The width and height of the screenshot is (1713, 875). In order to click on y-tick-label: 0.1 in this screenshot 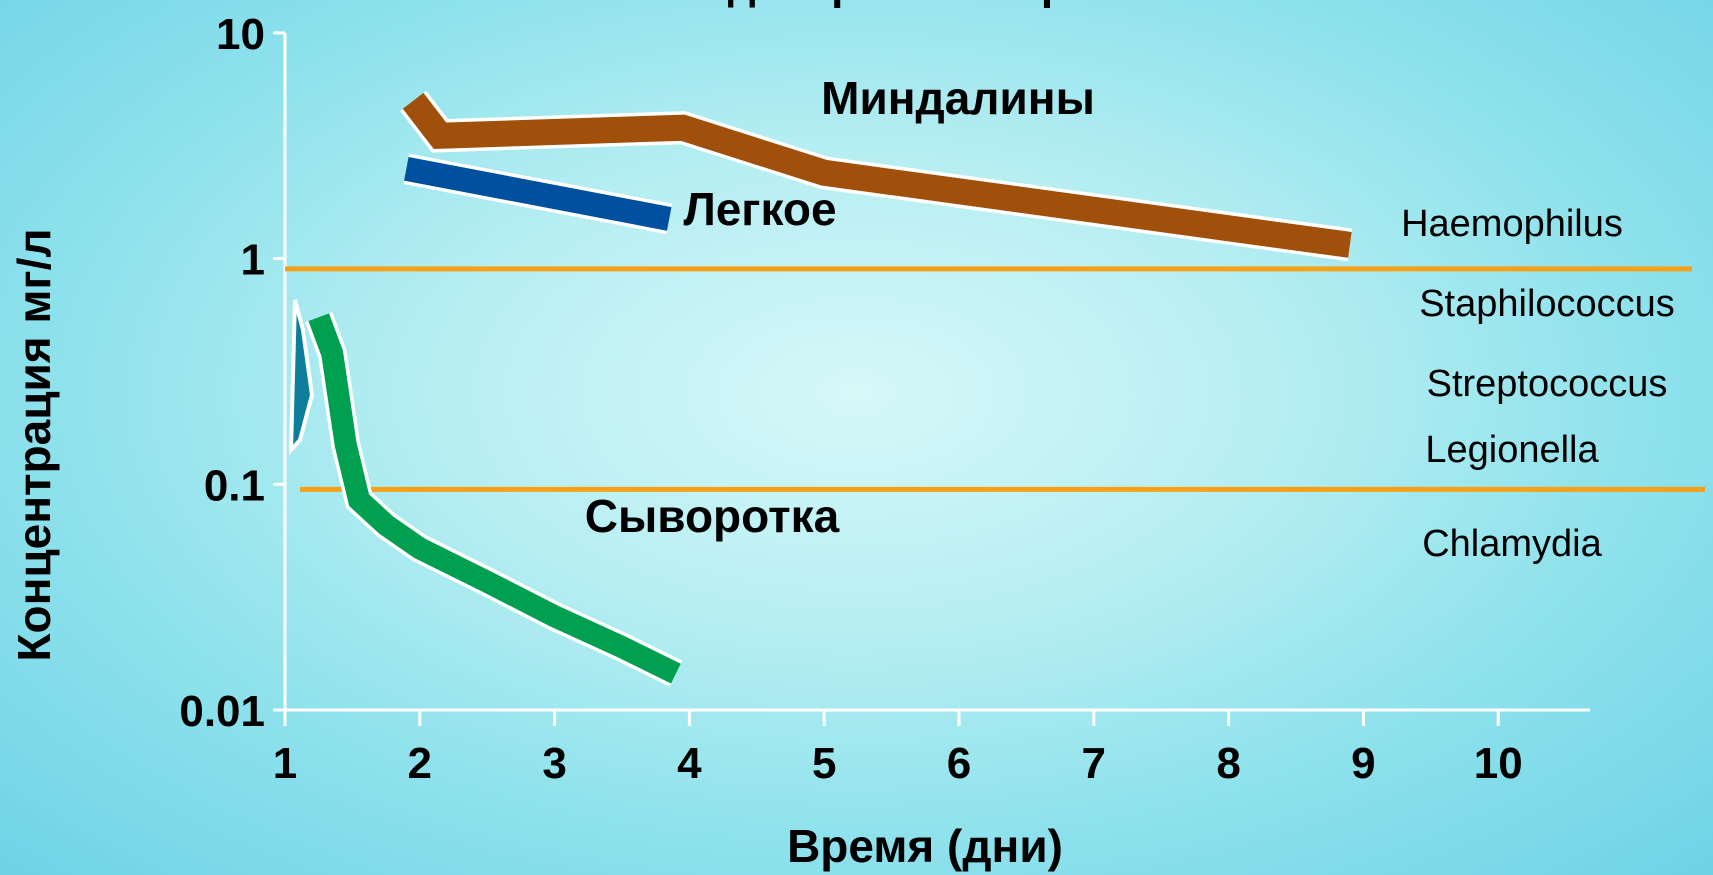, I will do `click(234, 485)`.